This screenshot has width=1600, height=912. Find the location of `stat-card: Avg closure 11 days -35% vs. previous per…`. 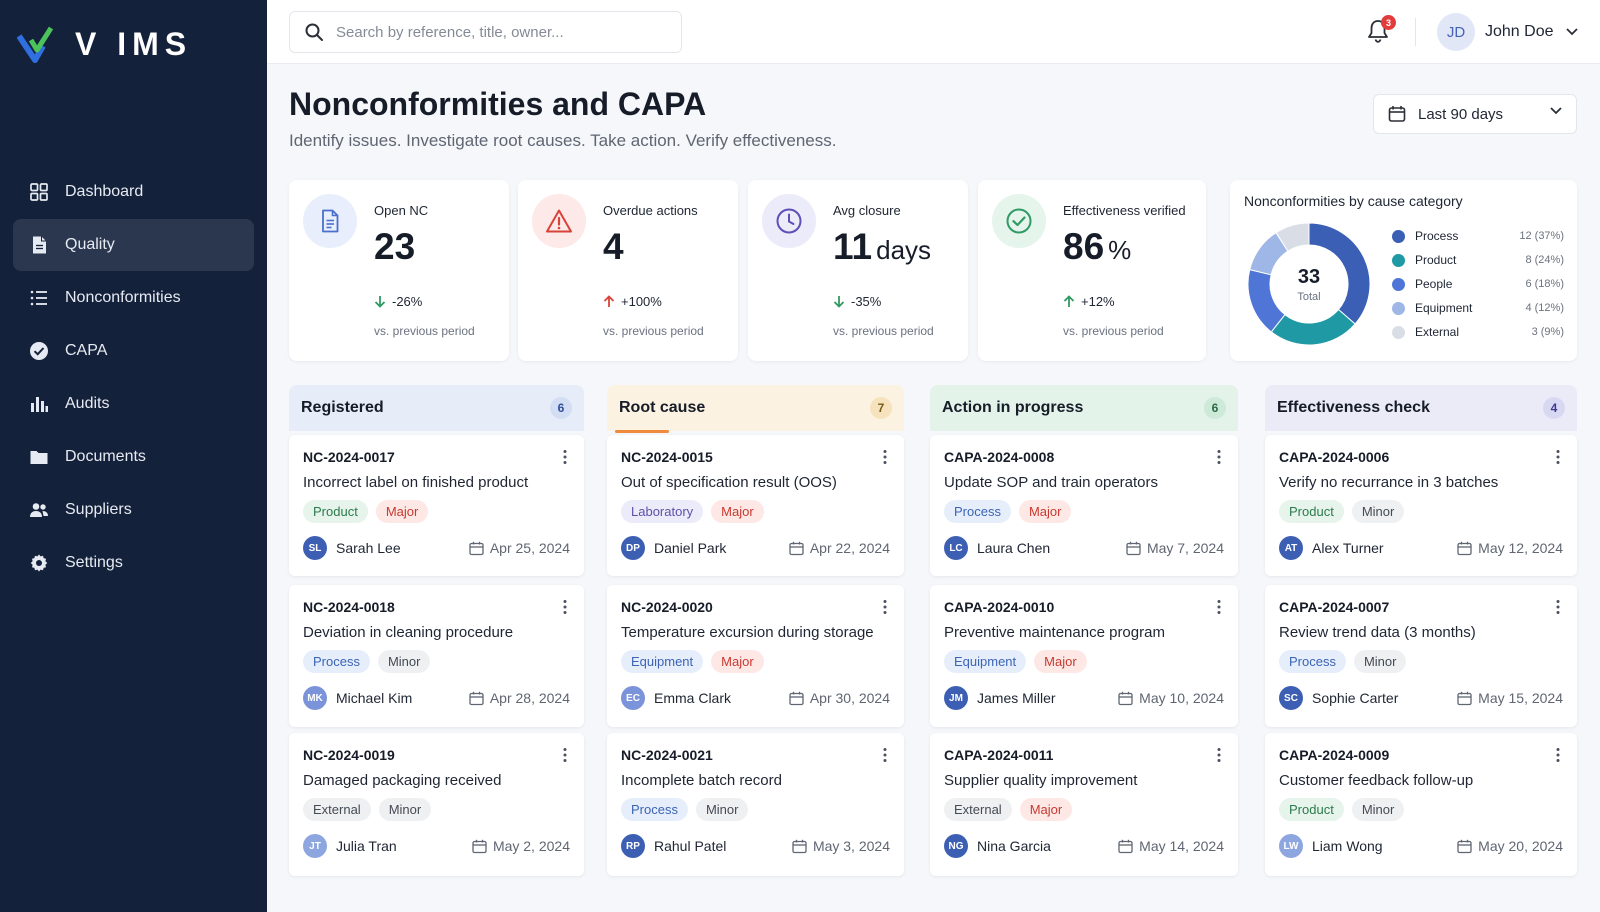

stat-card: Avg closure 11 days -35% vs. previous per… is located at coordinates (858, 270).